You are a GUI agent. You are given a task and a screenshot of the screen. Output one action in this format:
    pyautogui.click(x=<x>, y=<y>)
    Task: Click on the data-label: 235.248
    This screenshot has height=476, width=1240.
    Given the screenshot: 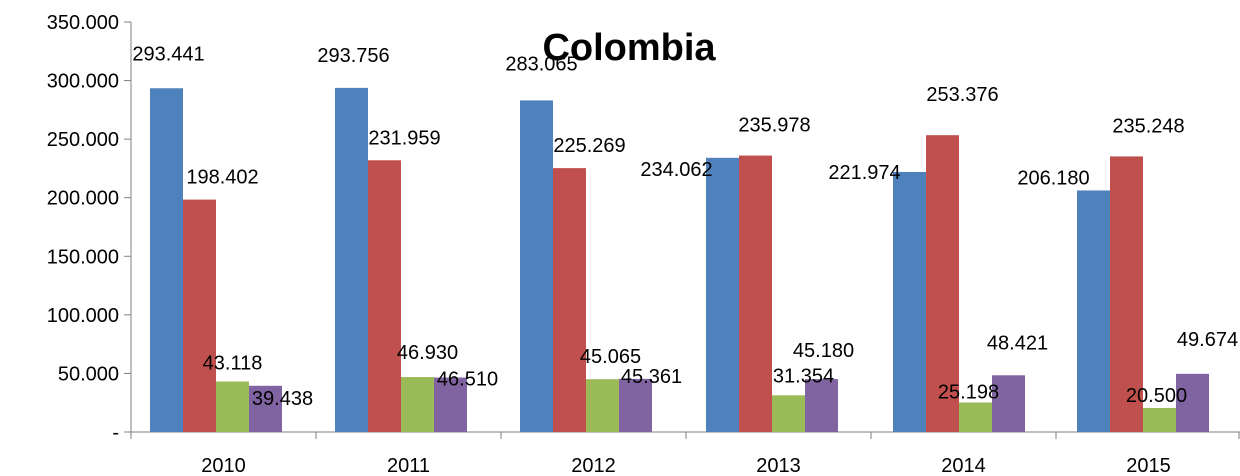 What is the action you would take?
    pyautogui.click(x=1148, y=126)
    